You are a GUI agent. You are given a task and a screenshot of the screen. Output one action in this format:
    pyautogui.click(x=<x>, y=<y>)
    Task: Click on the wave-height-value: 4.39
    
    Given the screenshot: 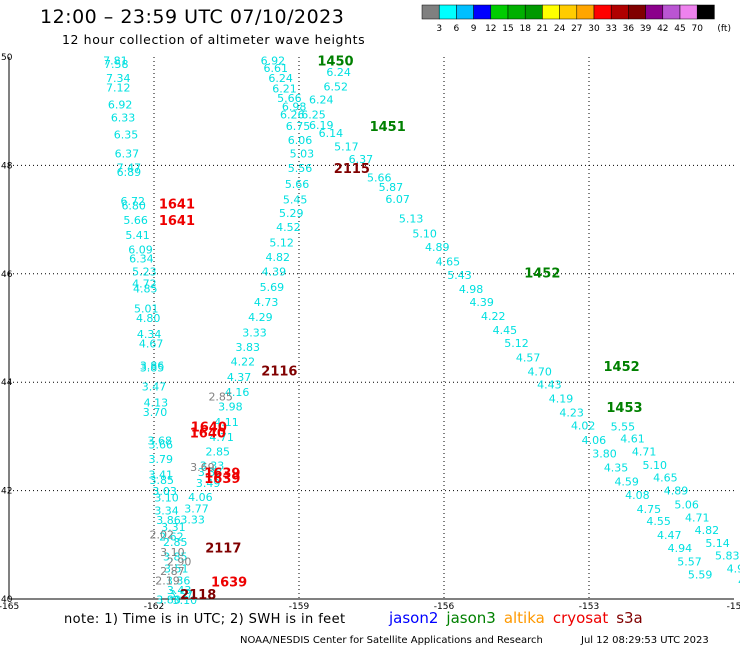 What is the action you would take?
    pyautogui.click(x=481, y=302)
    